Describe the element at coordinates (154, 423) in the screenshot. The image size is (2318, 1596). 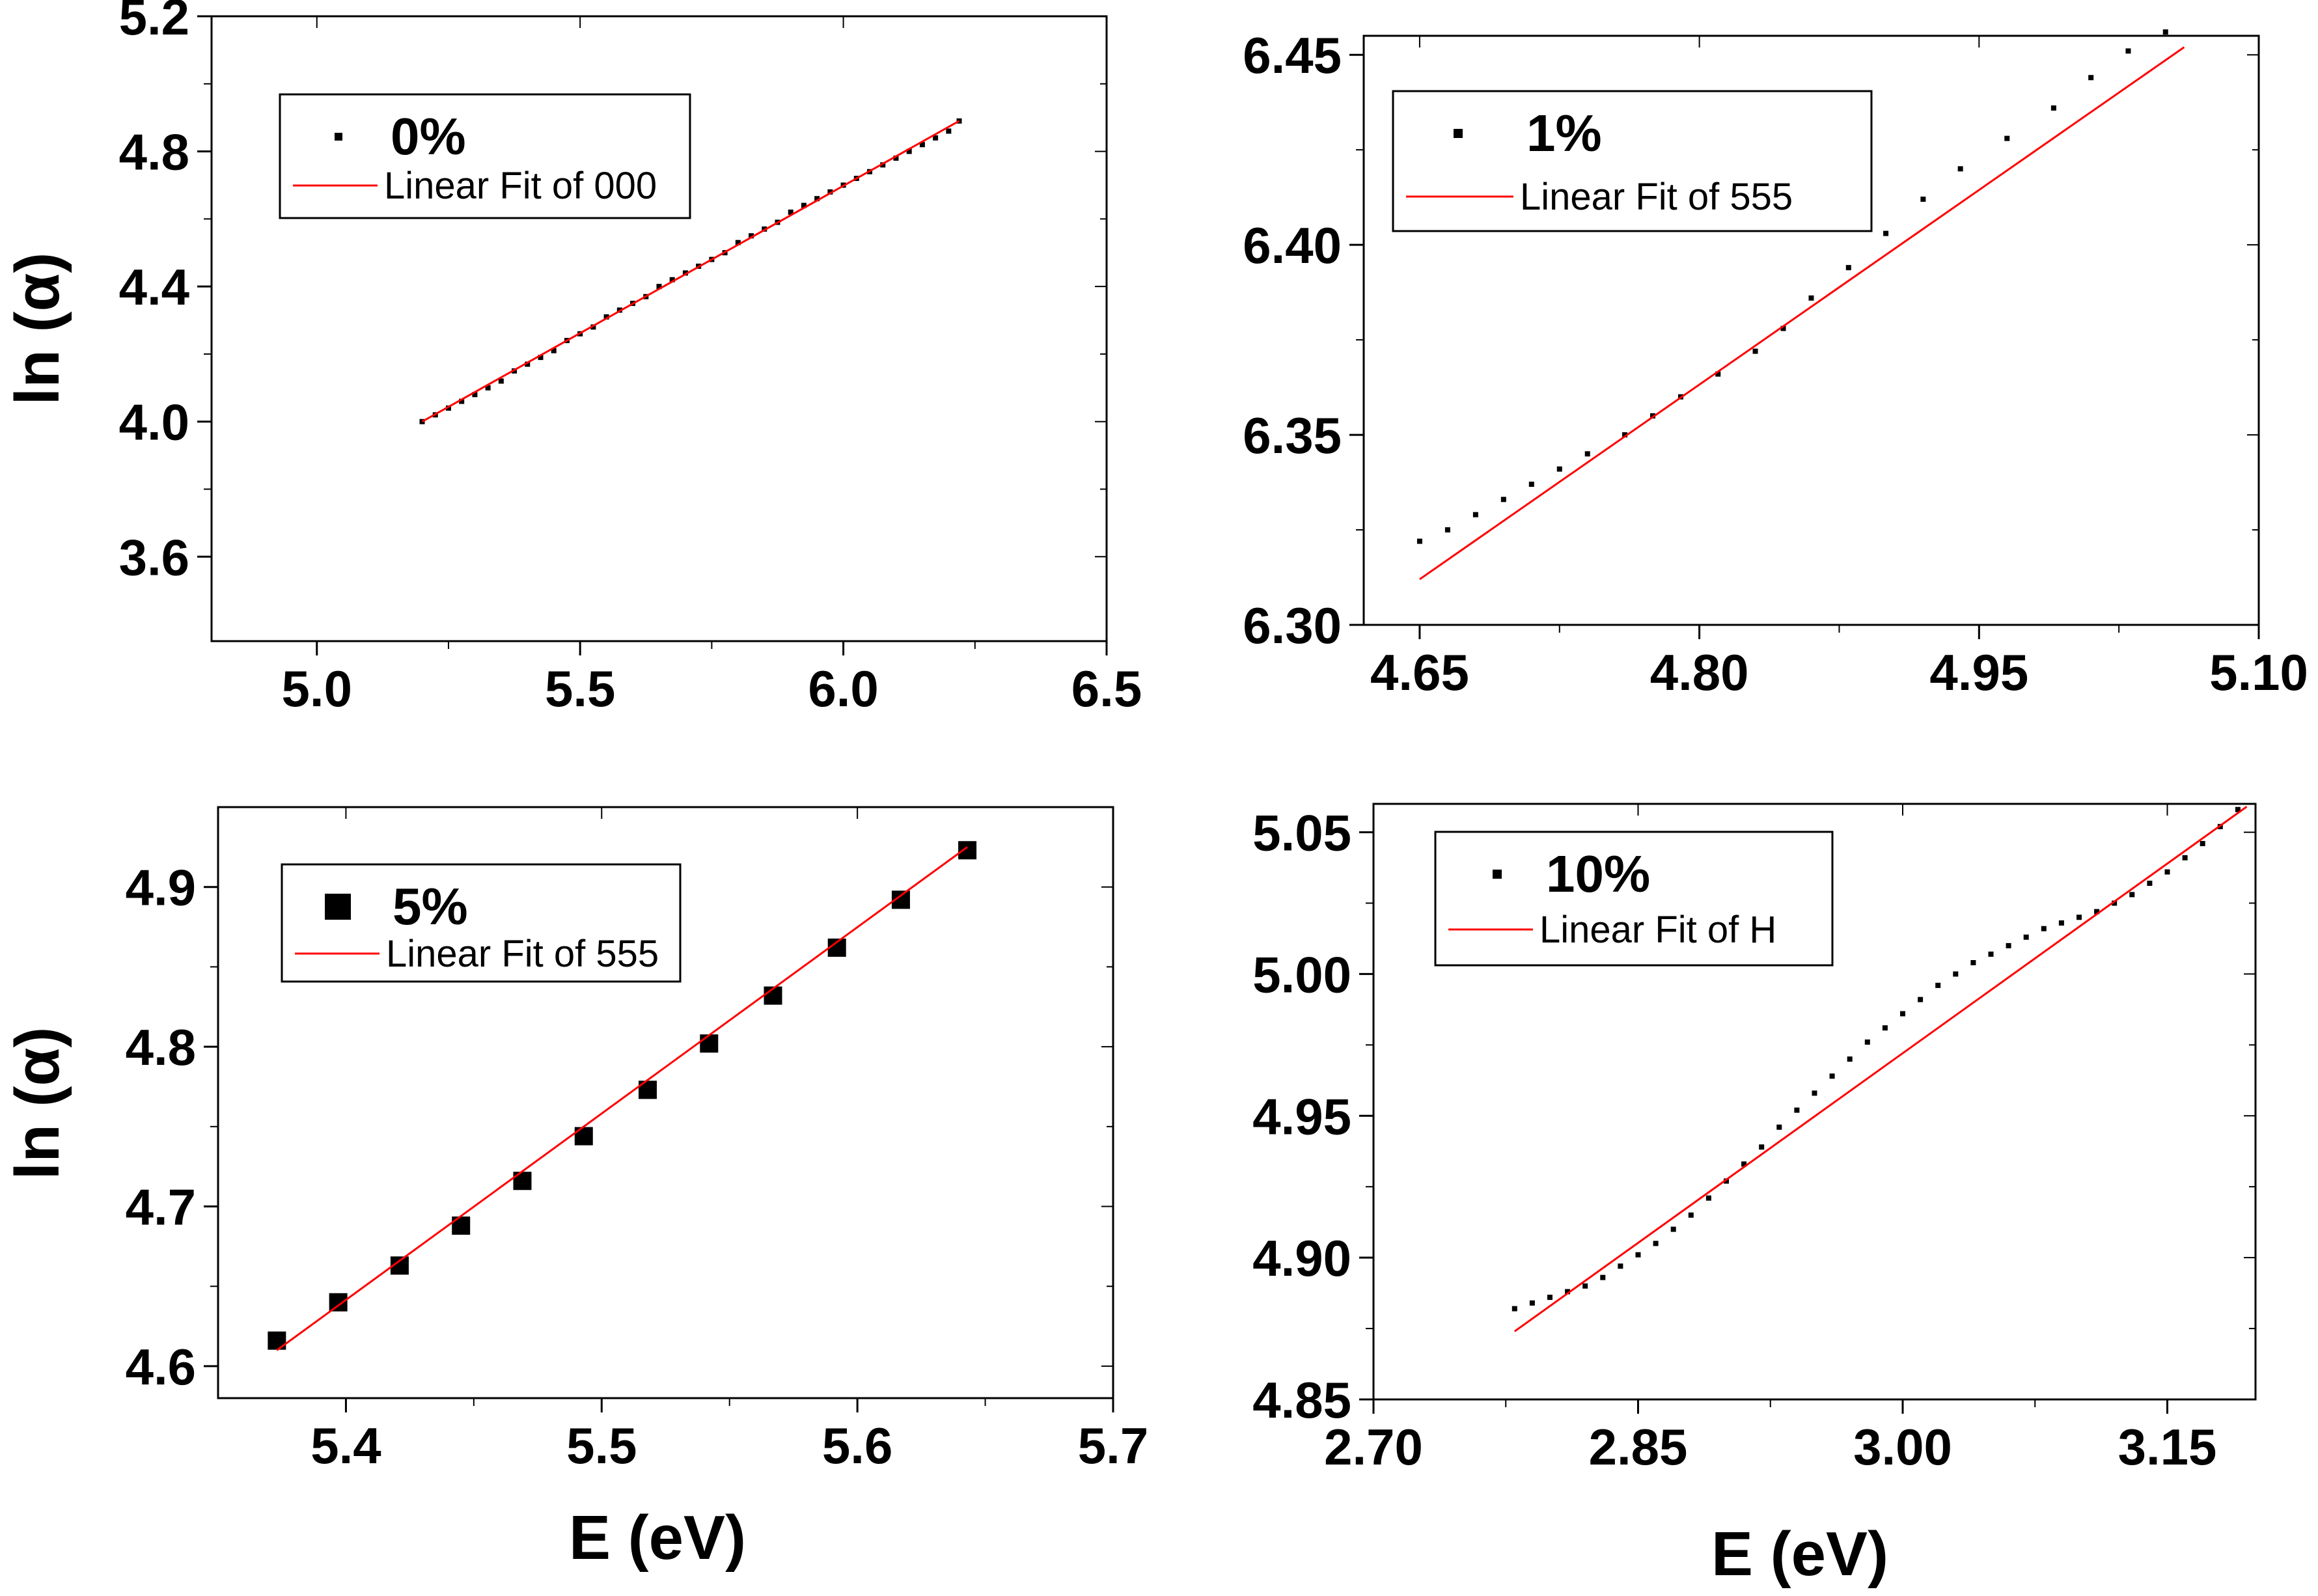
I see `y-tick-label: 4.0` at that location.